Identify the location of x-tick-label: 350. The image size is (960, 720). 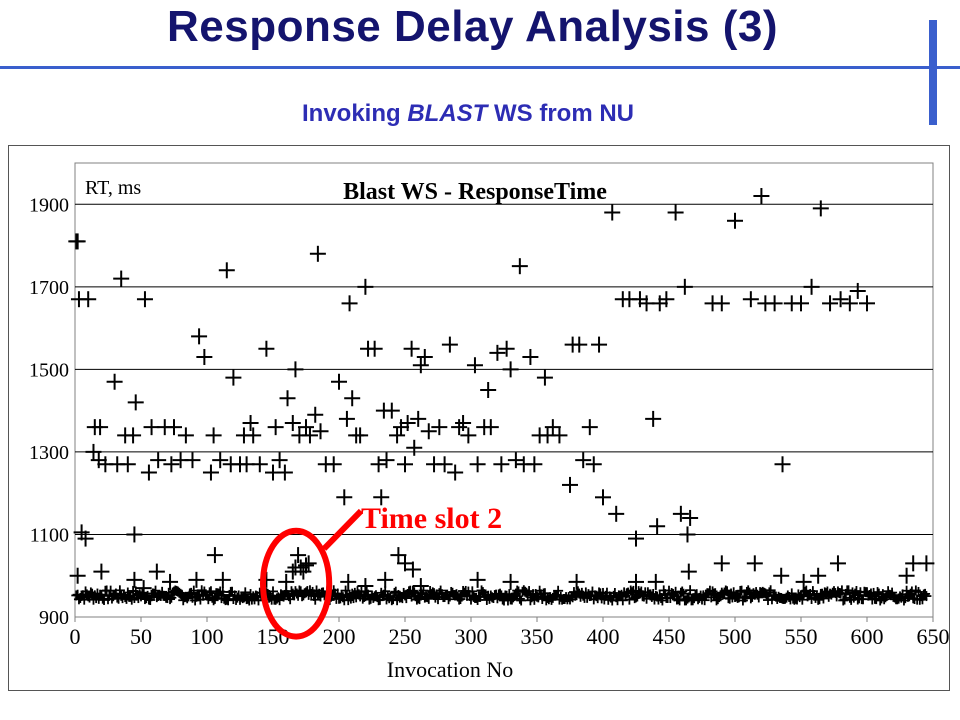
(537, 636).